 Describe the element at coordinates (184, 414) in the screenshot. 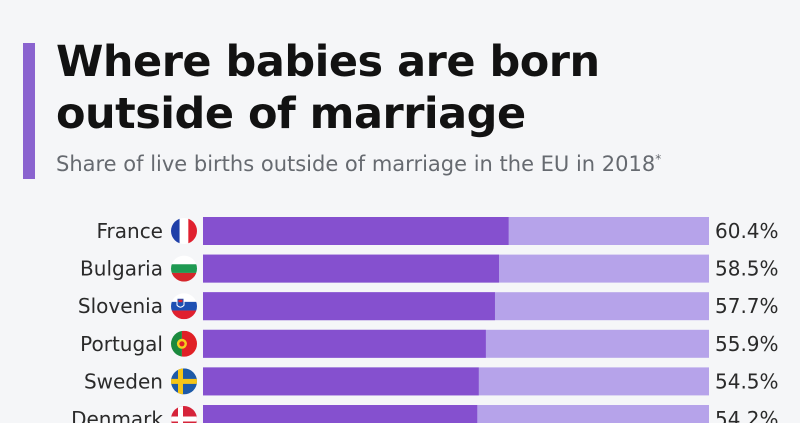

I see `denmark-flag-icon` at that location.